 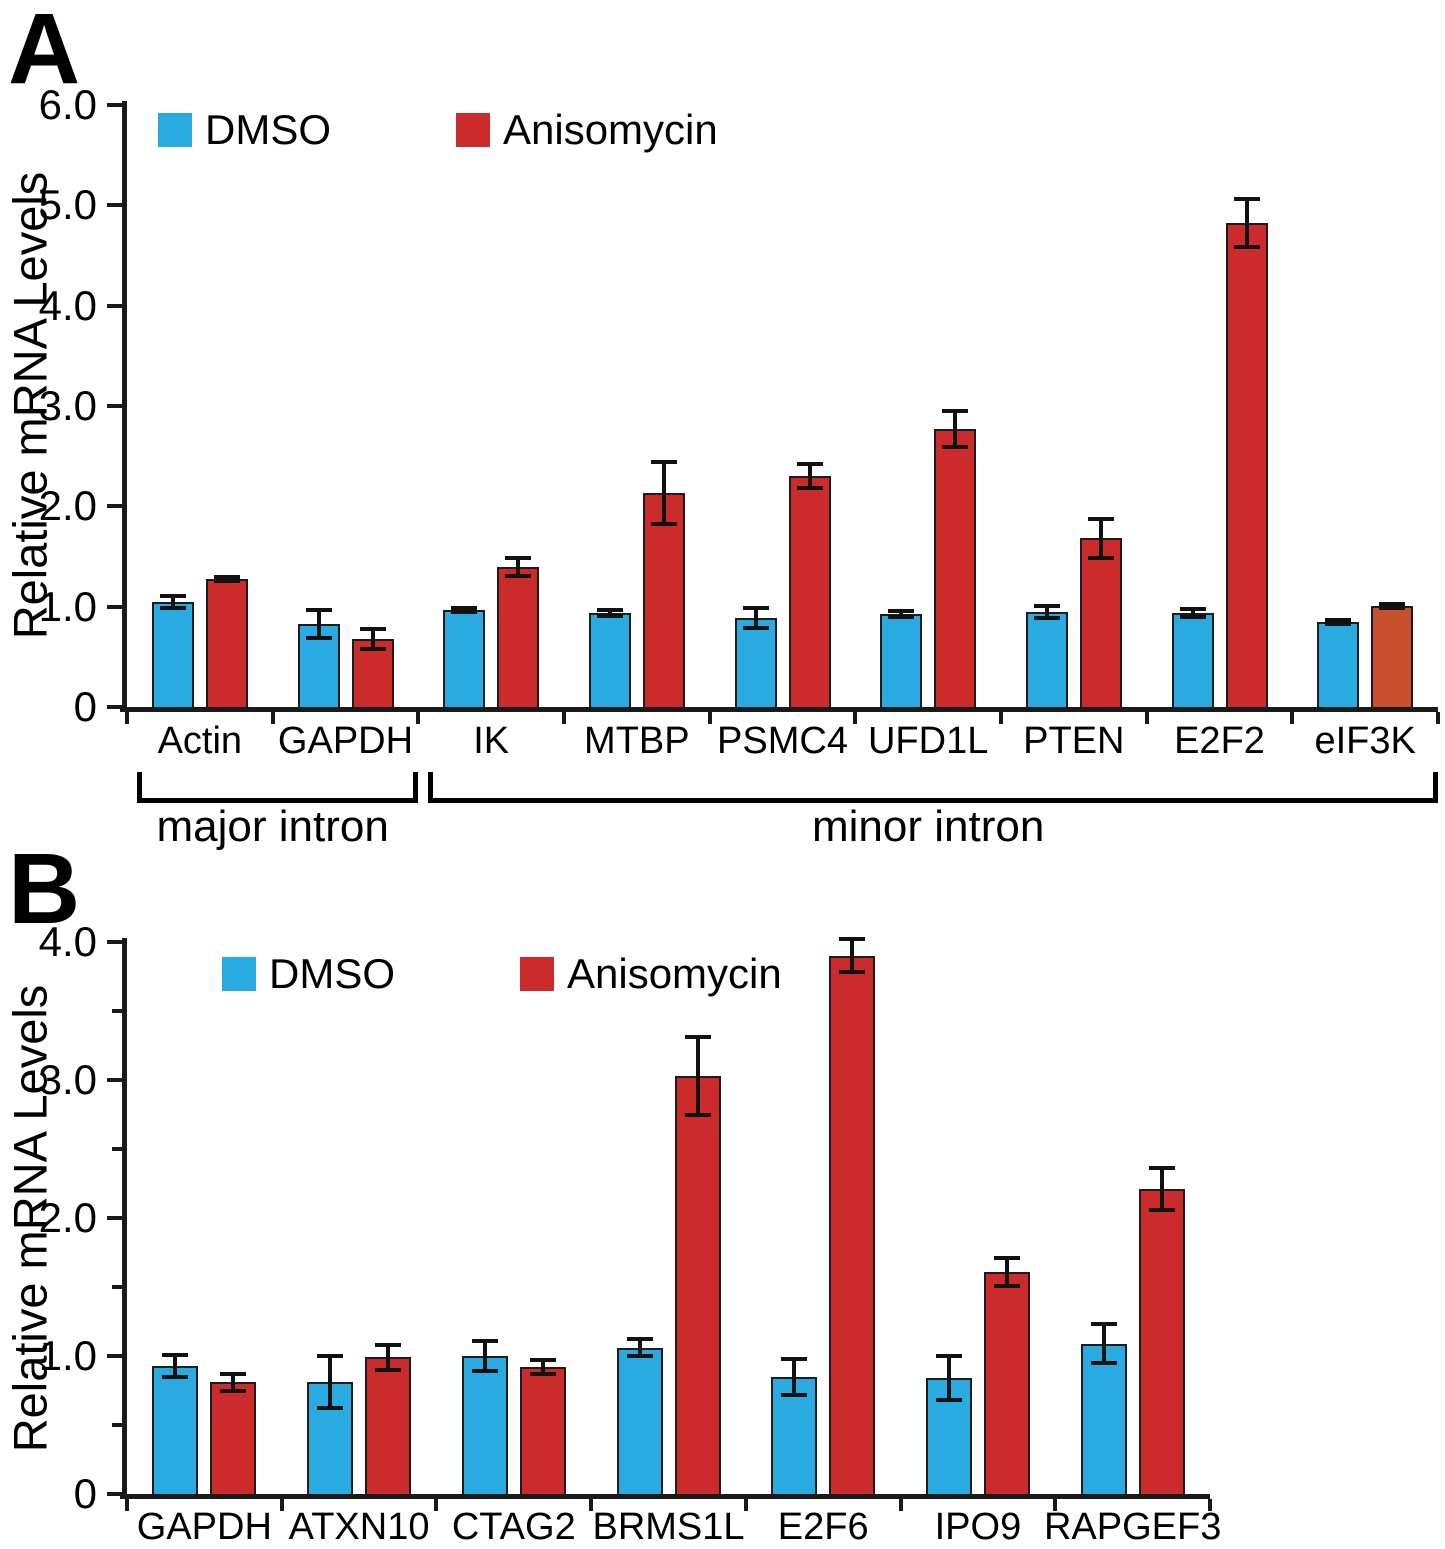 I want to click on bar-anisomycin-e2f6, so click(x=852, y=1224).